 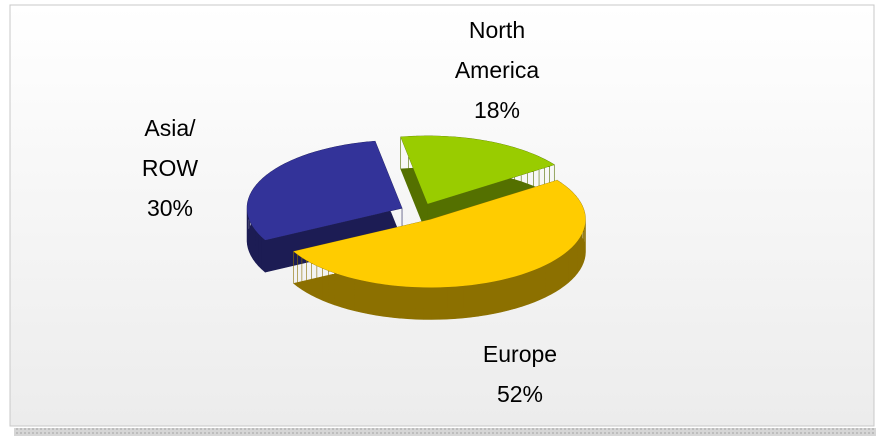 I want to click on category-line: Asia/, so click(x=170, y=128).